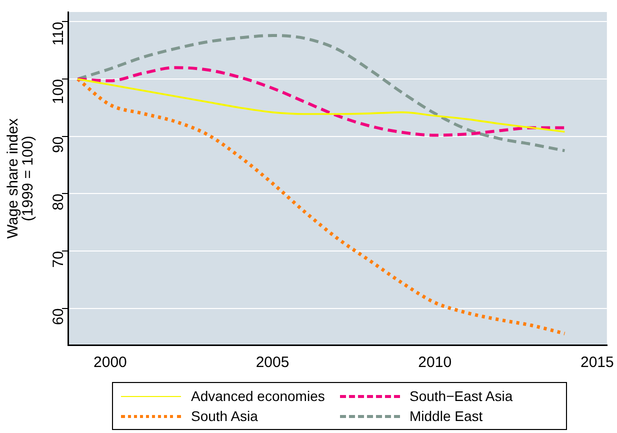  What do you see at coordinates (597, 363) in the screenshot?
I see `x-tick-label: 2015` at bounding box center [597, 363].